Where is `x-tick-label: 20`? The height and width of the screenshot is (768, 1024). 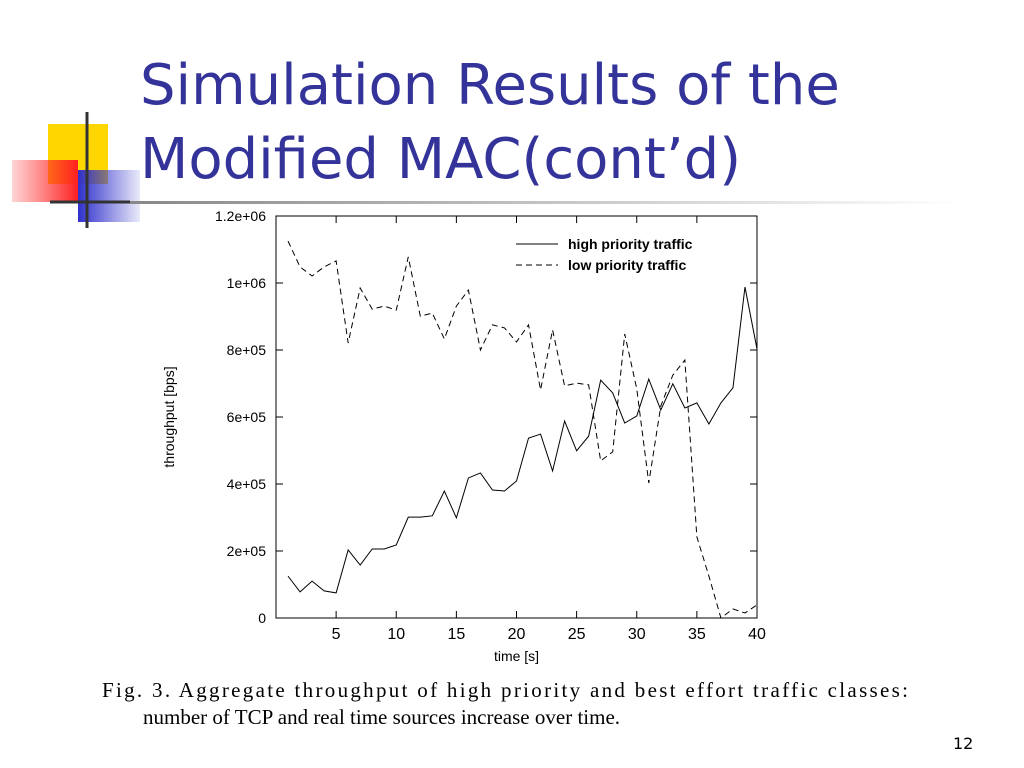 x-tick-label: 20 is located at coordinates (517, 634).